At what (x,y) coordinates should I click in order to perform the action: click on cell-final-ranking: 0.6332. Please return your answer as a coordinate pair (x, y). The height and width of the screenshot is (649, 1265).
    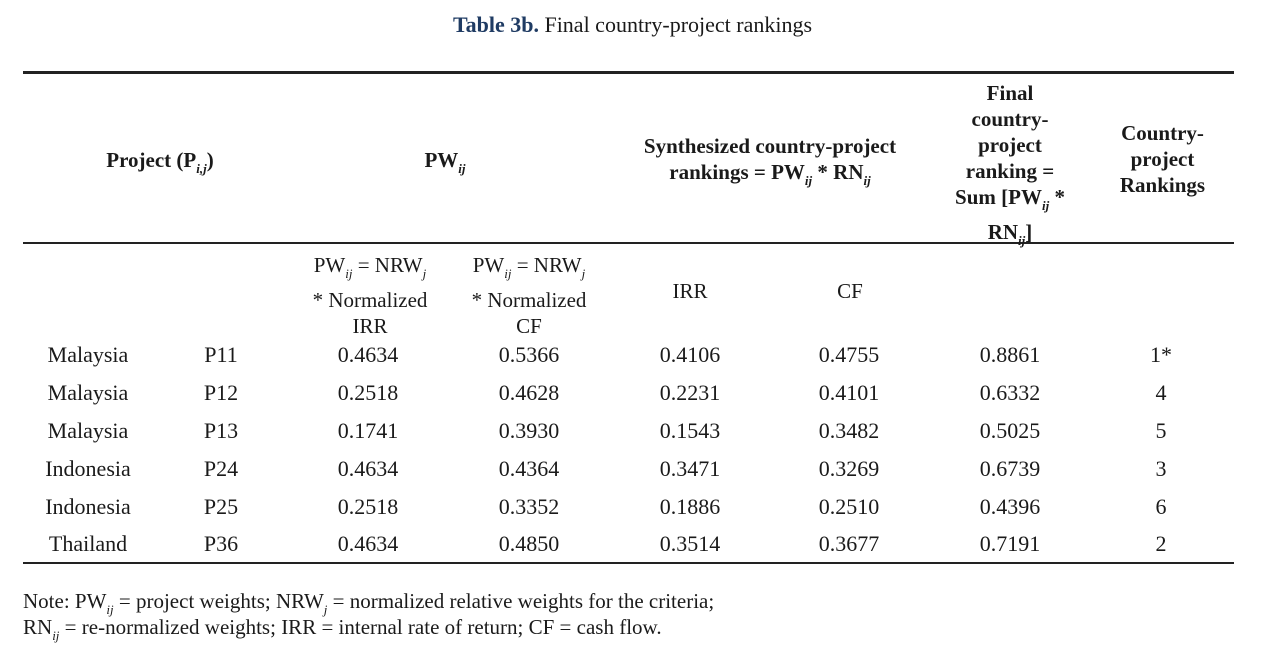
    Looking at the image, I should click on (1010, 392).